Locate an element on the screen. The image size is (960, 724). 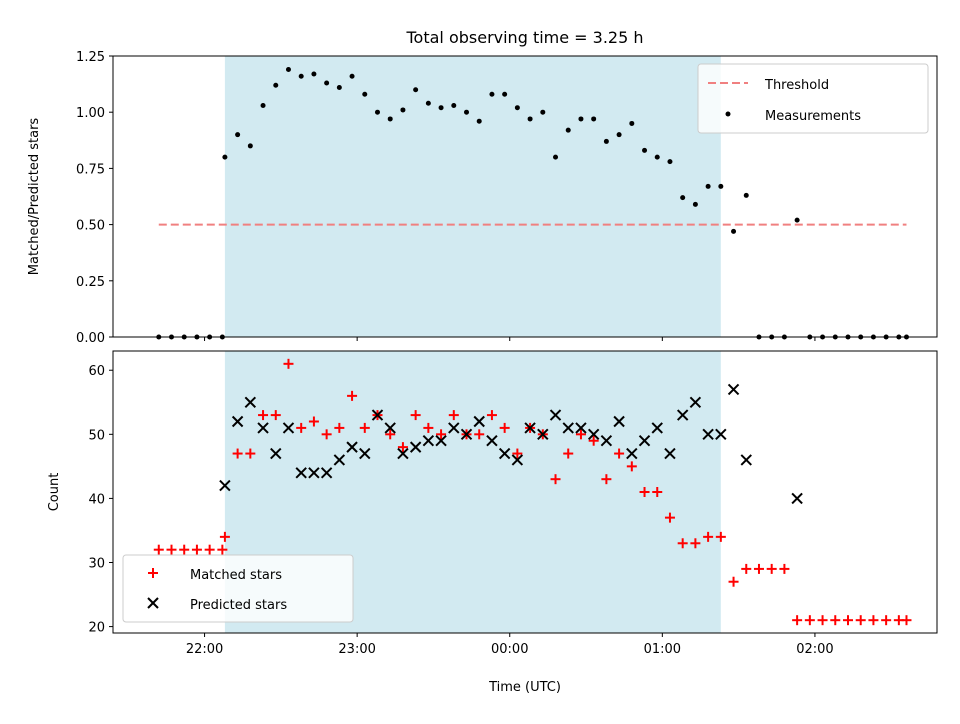
ratio-legend-box is located at coordinates (813, 98).